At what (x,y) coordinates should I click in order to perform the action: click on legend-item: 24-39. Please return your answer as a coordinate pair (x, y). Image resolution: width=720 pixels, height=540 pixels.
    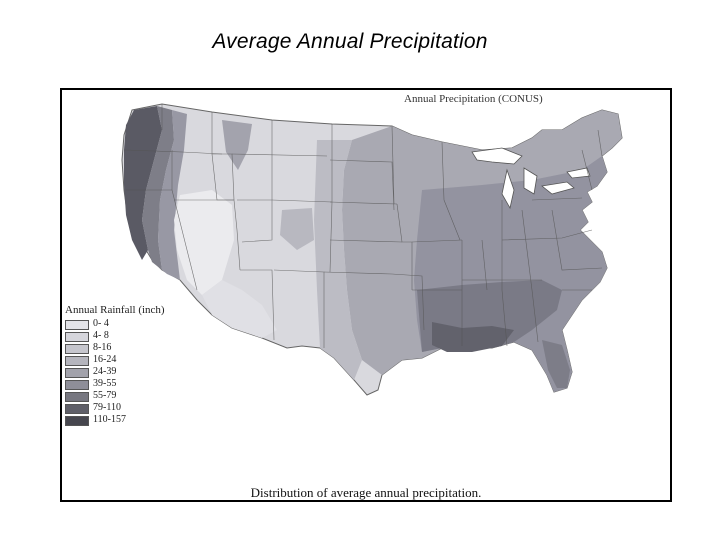
    Looking at the image, I should click on (110, 372).